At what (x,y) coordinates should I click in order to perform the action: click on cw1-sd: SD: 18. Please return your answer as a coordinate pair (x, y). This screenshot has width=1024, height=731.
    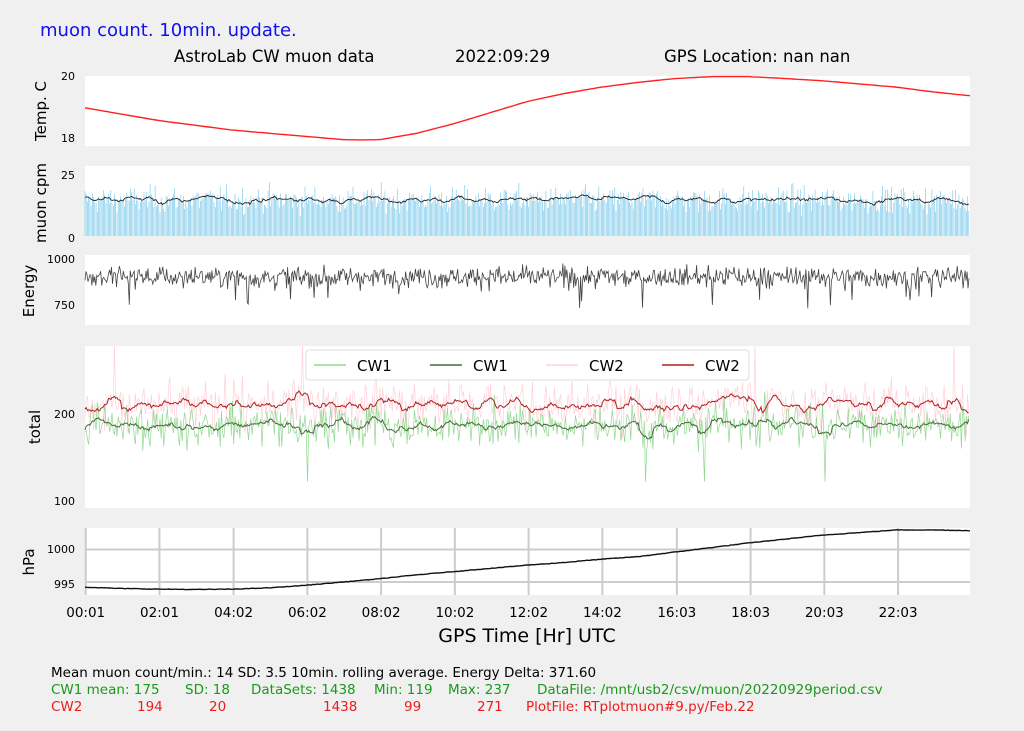
    Looking at the image, I should click on (207, 690).